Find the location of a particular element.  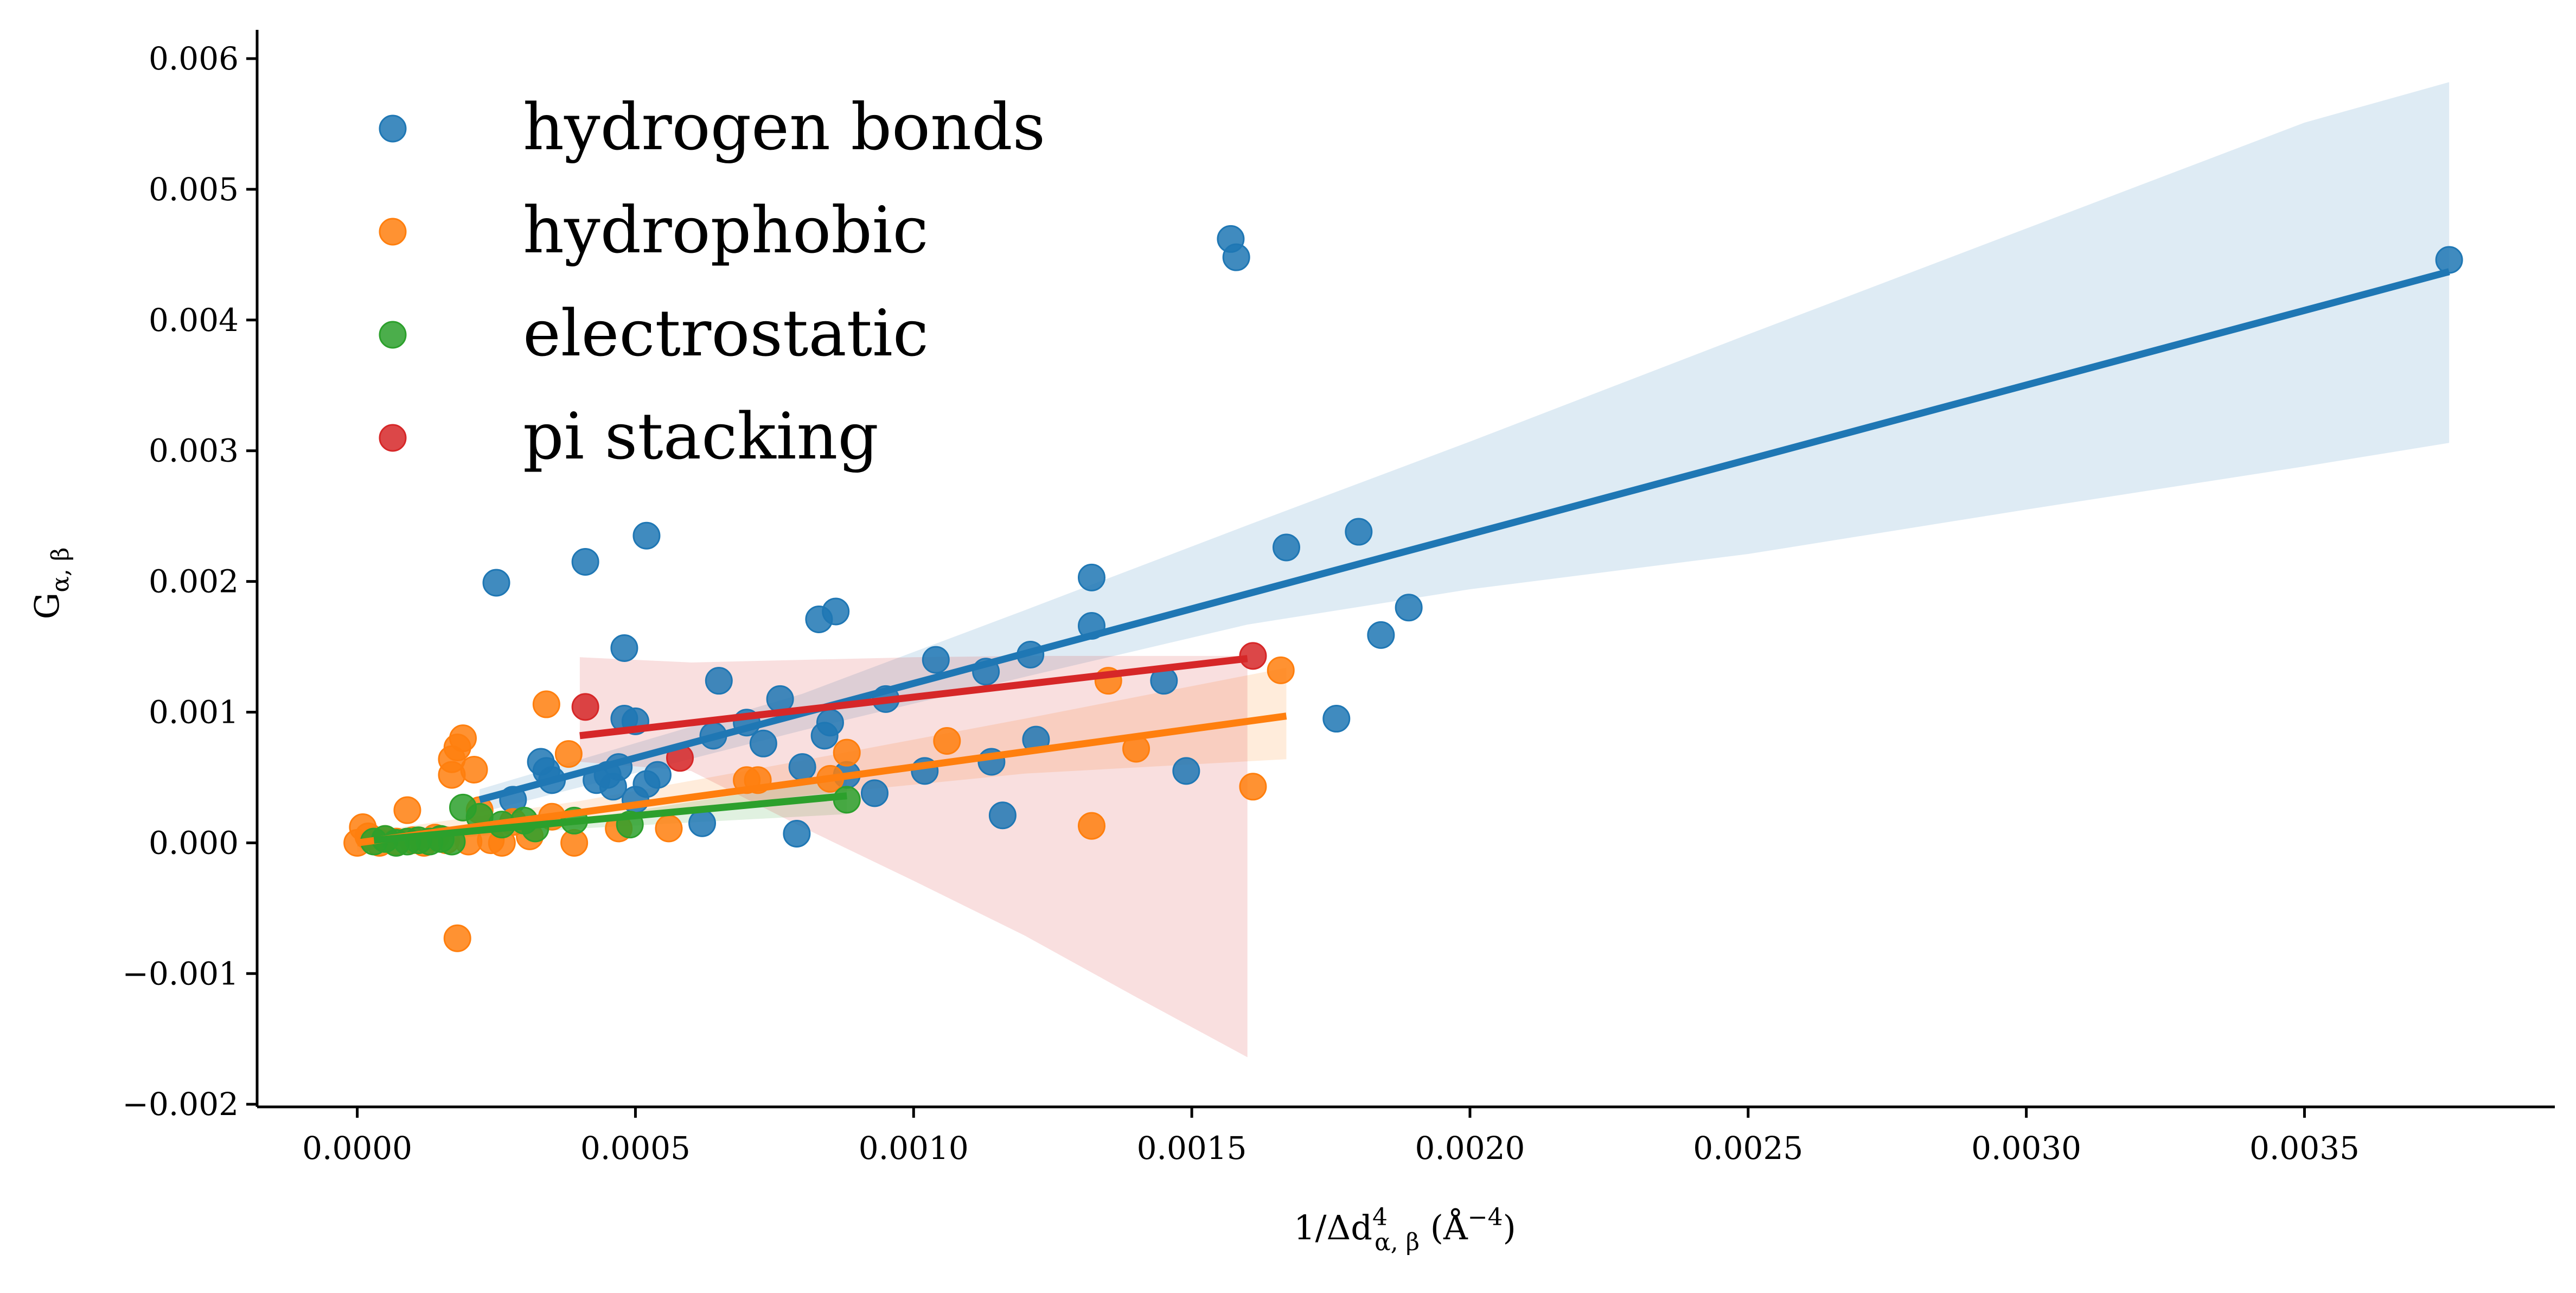

legend-item-hydrophobic: hydrophobic is located at coordinates (654, 230).